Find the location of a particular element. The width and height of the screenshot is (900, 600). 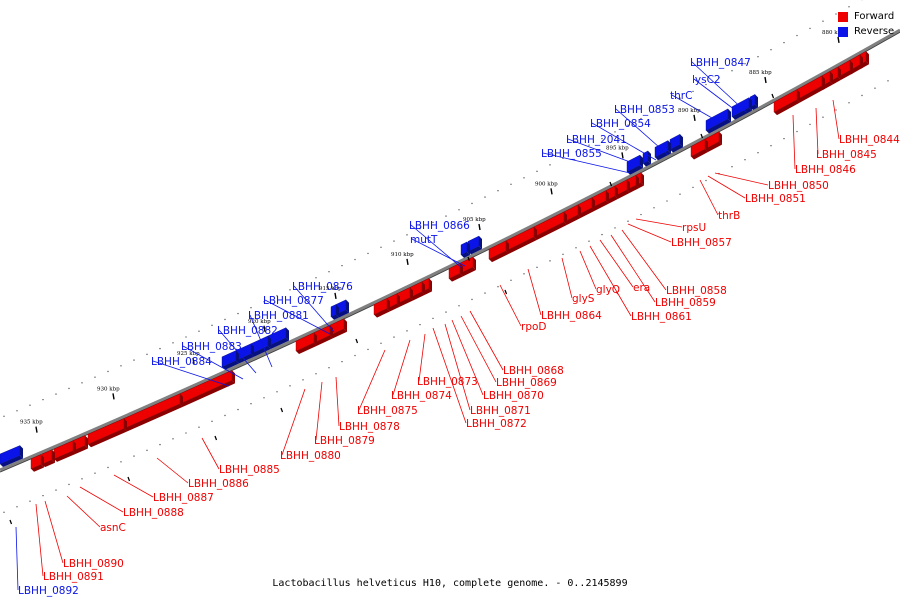

gene-label: LBHH_0858 is located at coordinates (696, 291).